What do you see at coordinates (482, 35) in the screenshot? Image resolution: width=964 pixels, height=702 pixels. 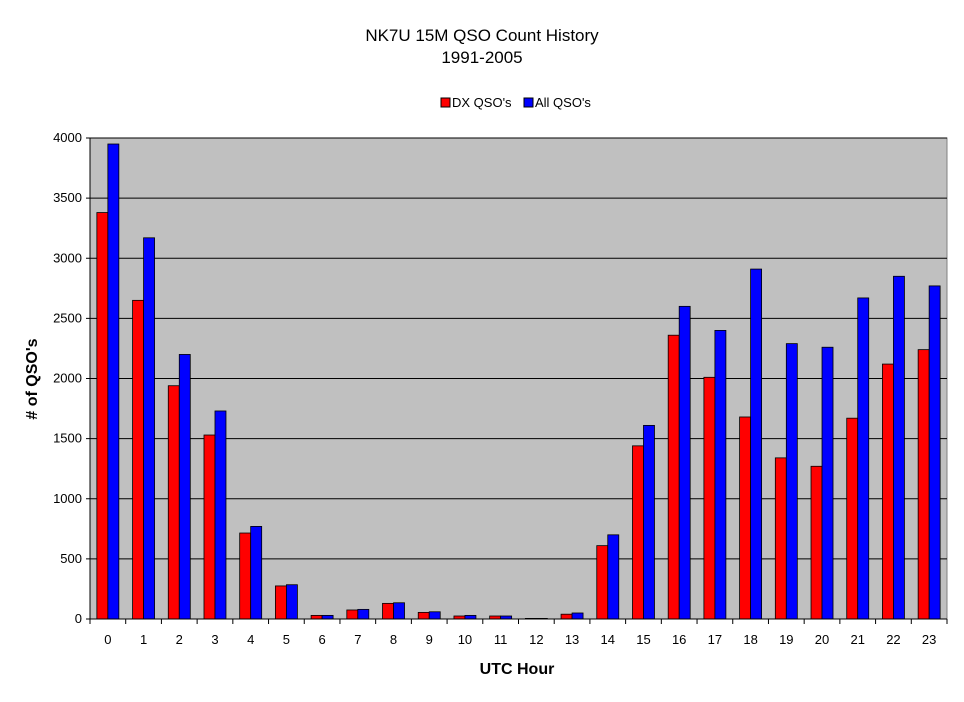 I see `chart-title: NK7U 15M QSO Count History` at bounding box center [482, 35].